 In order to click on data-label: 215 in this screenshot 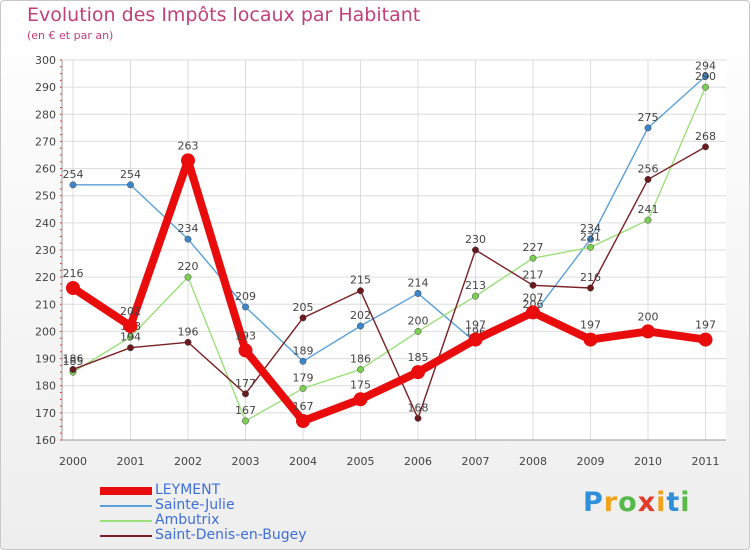, I will do `click(360, 280)`.